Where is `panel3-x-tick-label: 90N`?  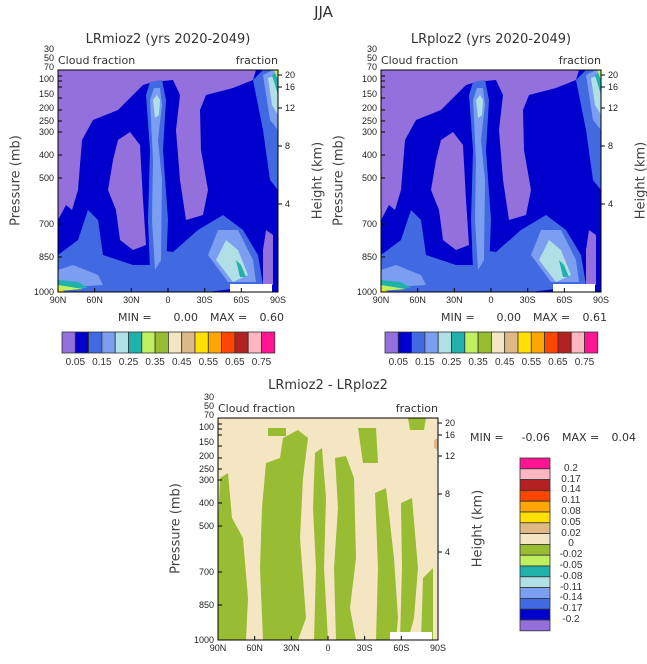 panel3-x-tick-label: 90N is located at coordinates (218, 648).